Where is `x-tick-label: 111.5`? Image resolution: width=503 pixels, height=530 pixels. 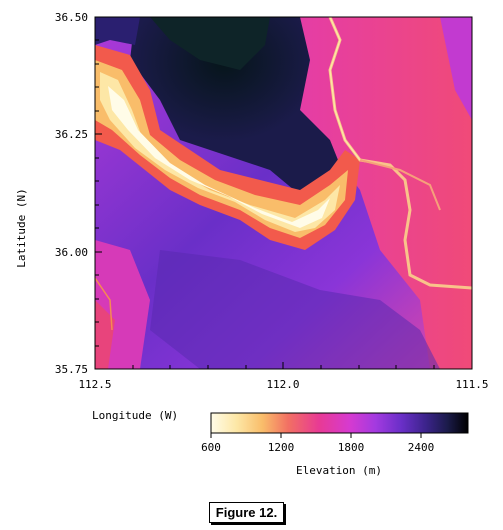 x-tick-label: 111.5 is located at coordinates (471, 384).